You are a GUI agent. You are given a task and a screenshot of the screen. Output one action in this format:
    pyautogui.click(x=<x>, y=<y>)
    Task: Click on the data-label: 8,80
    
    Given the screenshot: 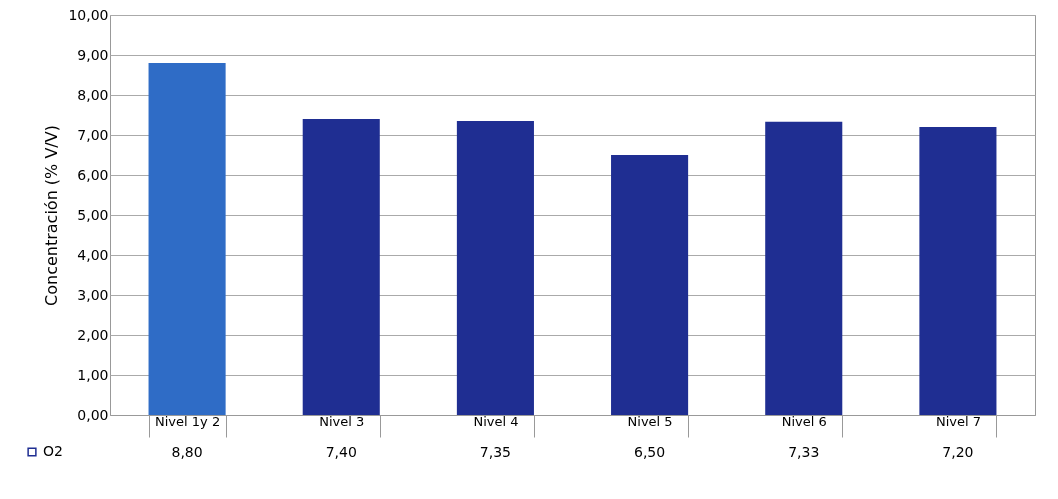 What is the action you would take?
    pyautogui.click(x=187, y=452)
    